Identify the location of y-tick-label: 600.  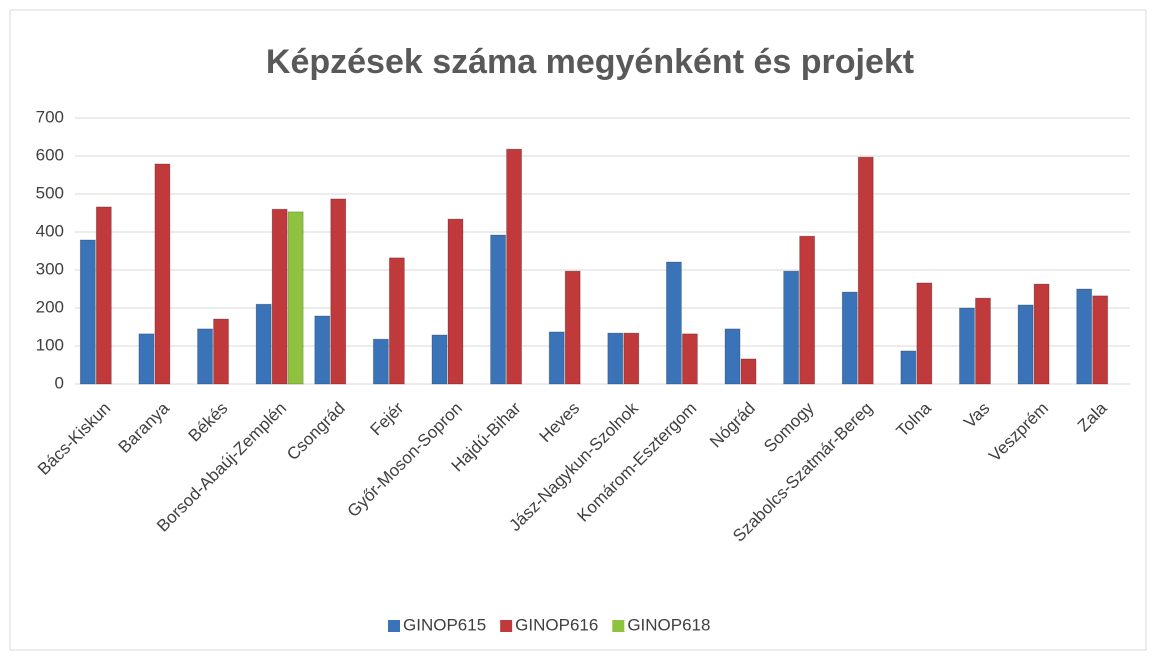
(50, 154).